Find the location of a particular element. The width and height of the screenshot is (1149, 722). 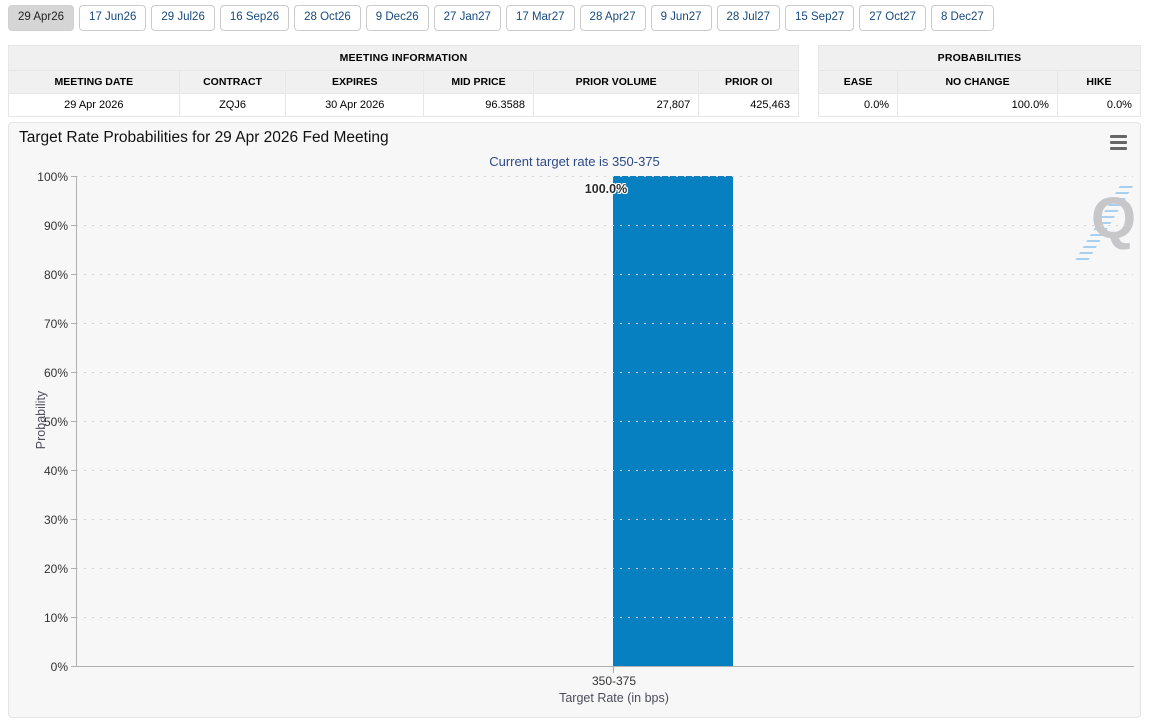

y-tick-label: 0% is located at coordinates (59, 667).